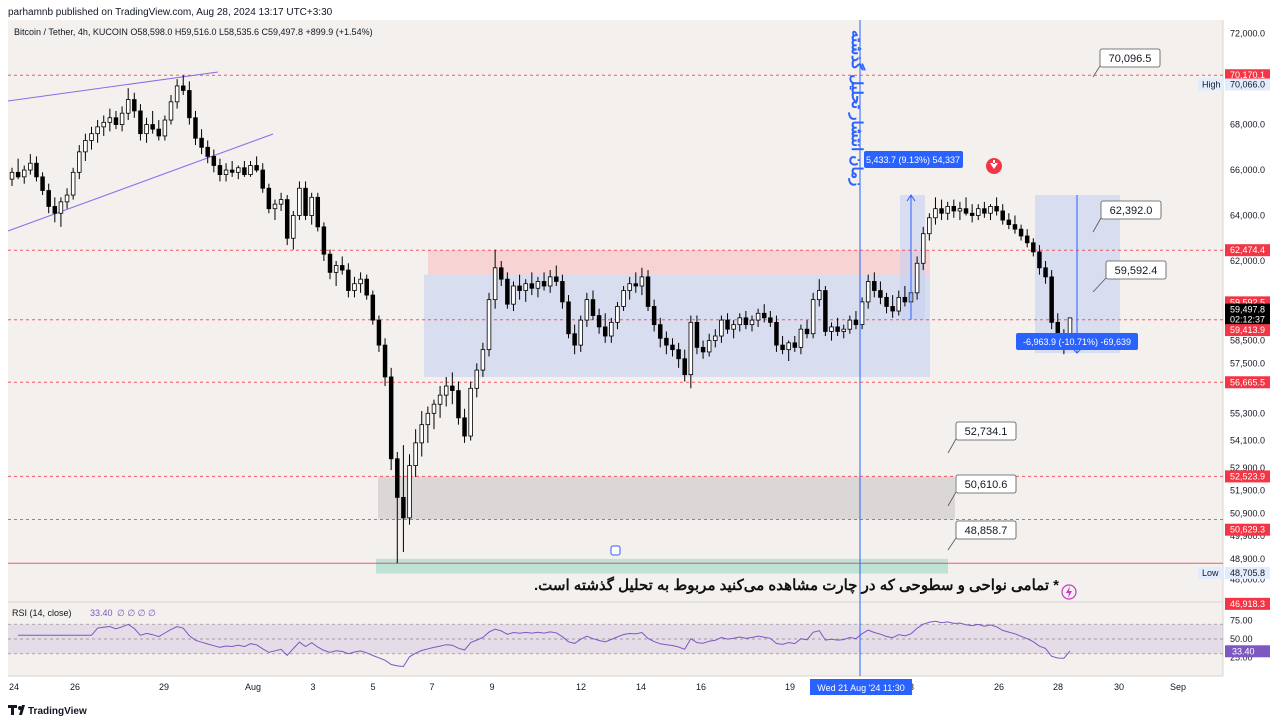 This screenshot has width=1280, height=723. What do you see at coordinates (615, 550) in the screenshot?
I see `drag-handle` at bounding box center [615, 550].